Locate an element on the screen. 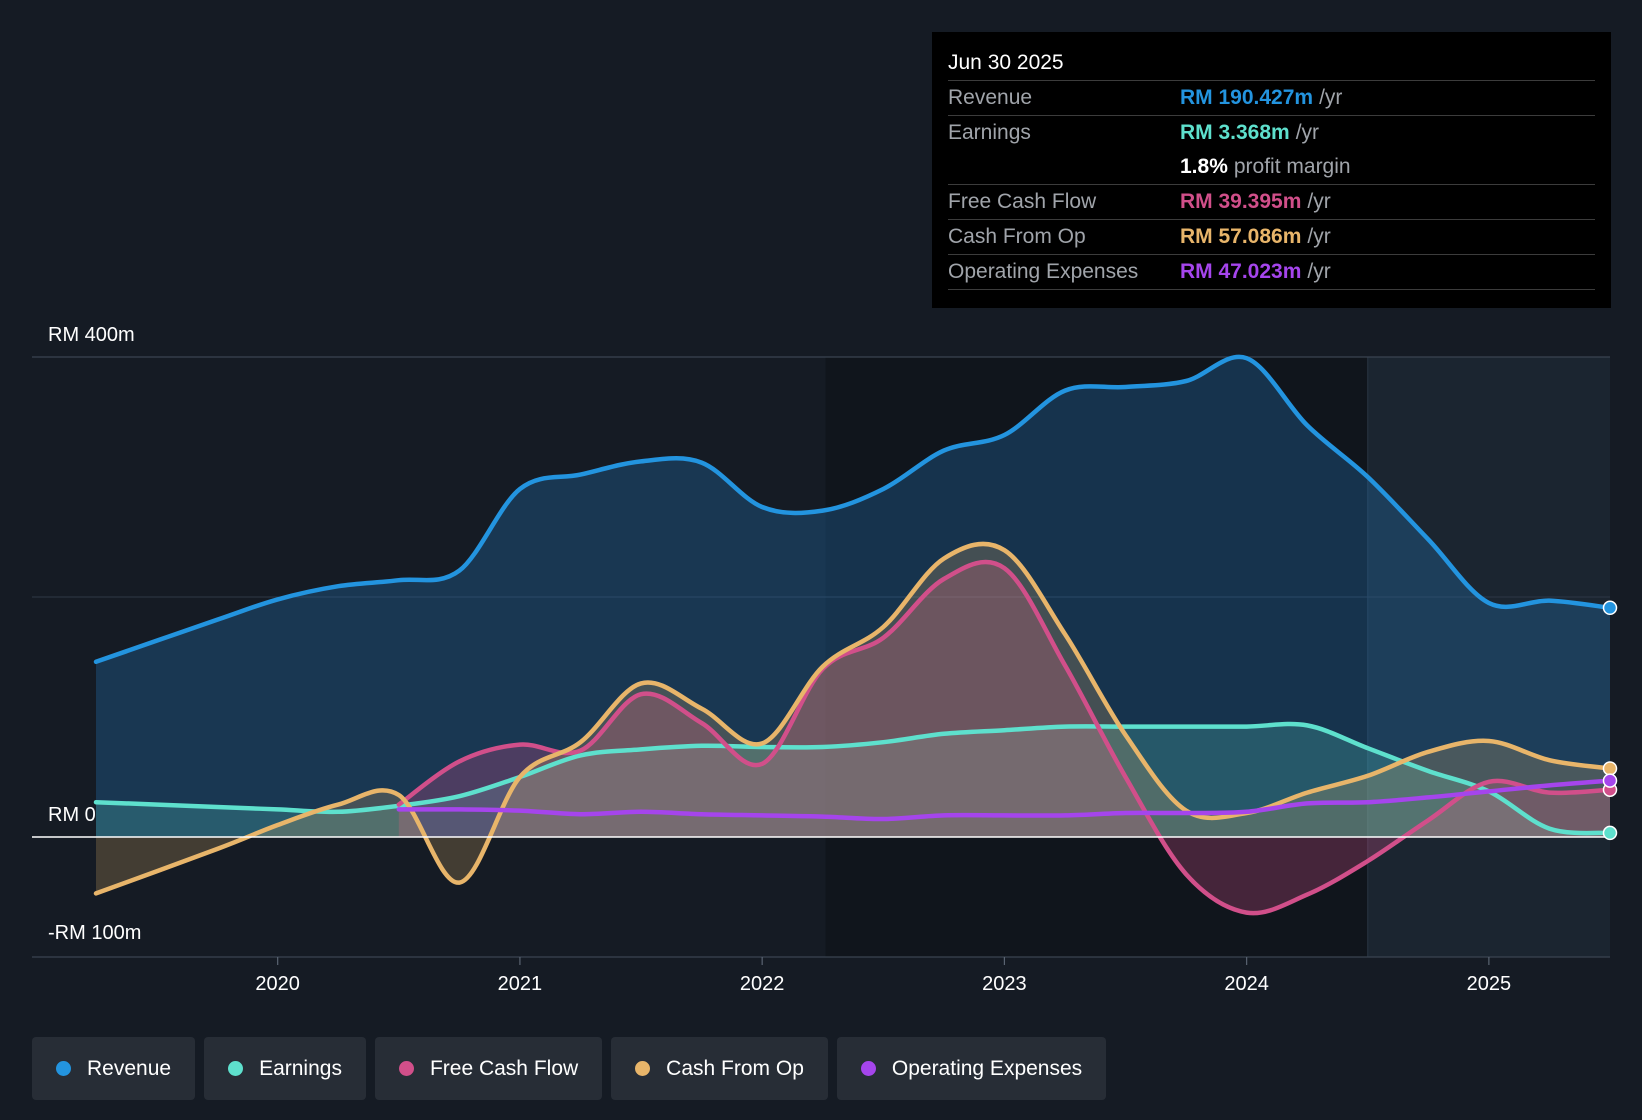  x-tick-label: 2024 is located at coordinates (1246, 984).